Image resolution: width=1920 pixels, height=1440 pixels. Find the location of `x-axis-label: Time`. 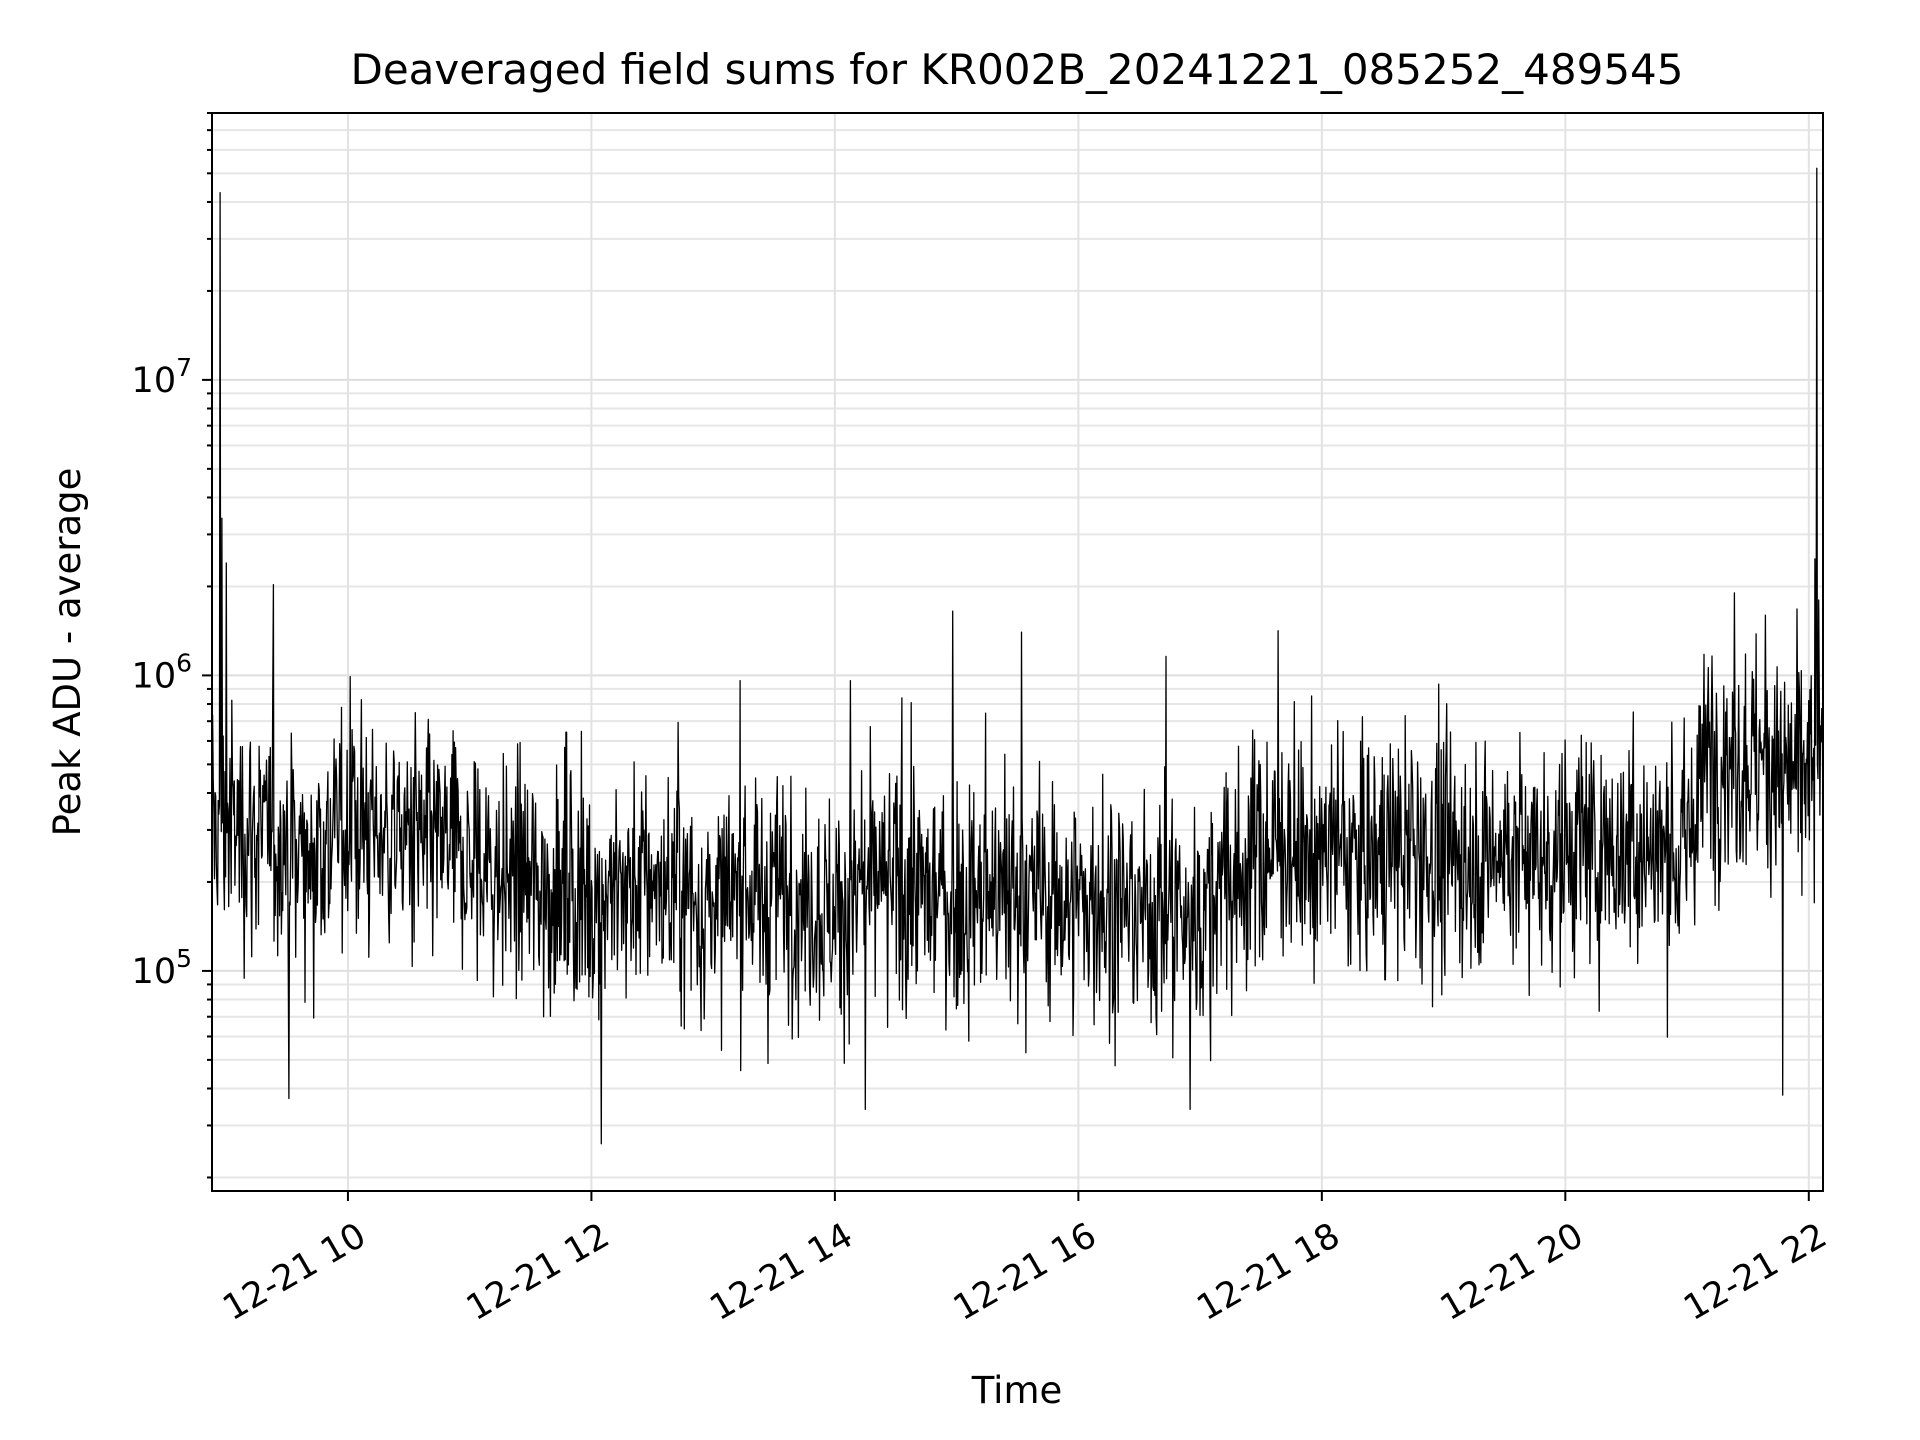

x-axis-label: Time is located at coordinates (1017, 1390).